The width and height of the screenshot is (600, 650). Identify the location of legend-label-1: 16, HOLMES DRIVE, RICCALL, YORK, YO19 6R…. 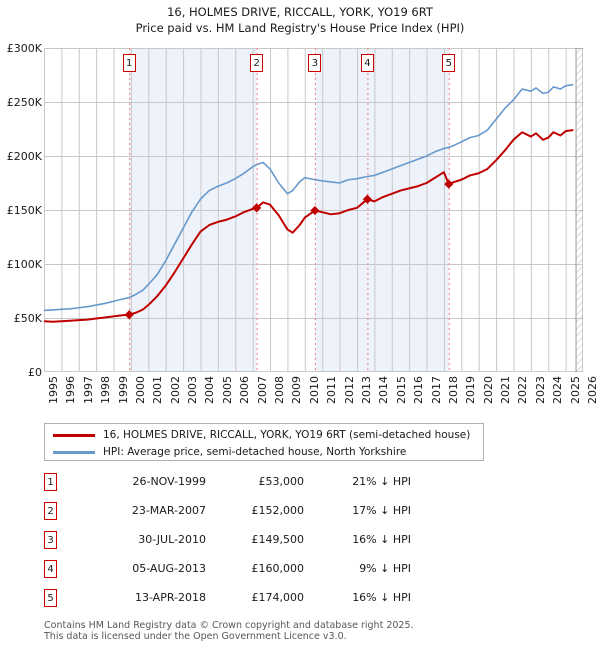
(287, 435).